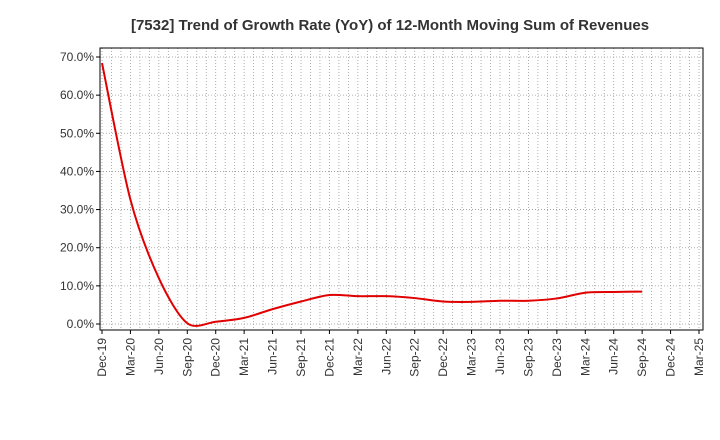 The width and height of the screenshot is (720, 440). What do you see at coordinates (528, 357) in the screenshot?
I see `x-tick-label: Sep-23` at bounding box center [528, 357].